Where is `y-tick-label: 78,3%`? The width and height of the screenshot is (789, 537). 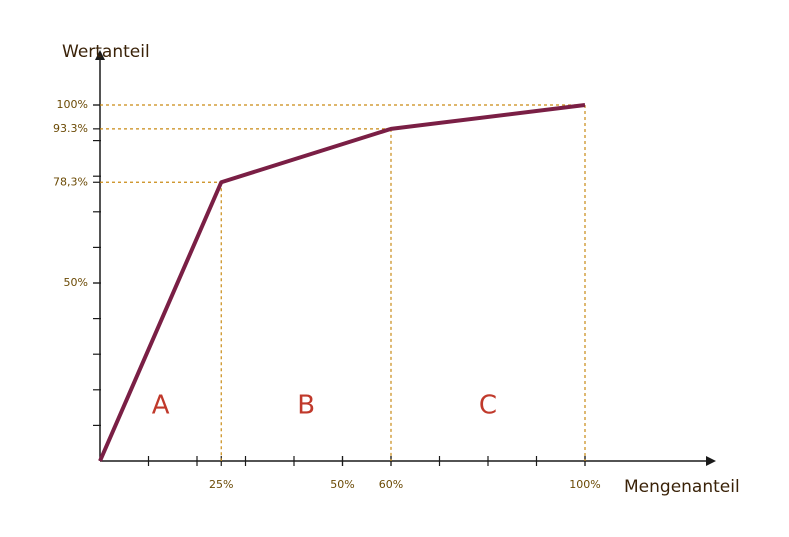 y-tick-label: 78,3% is located at coordinates (70, 181).